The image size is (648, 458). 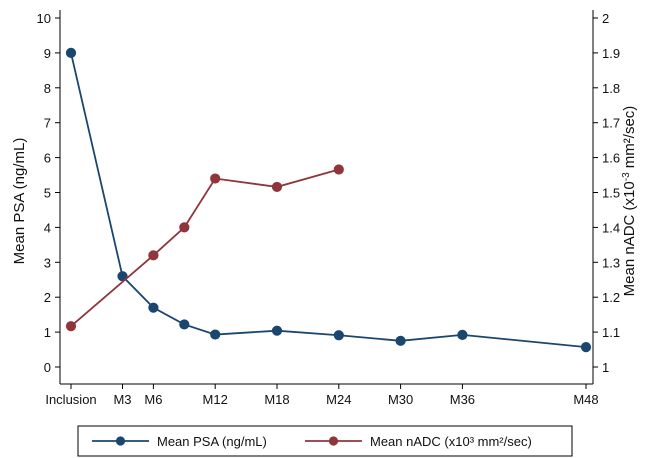 I want to click on x-tick-label: M12, so click(x=215, y=399).